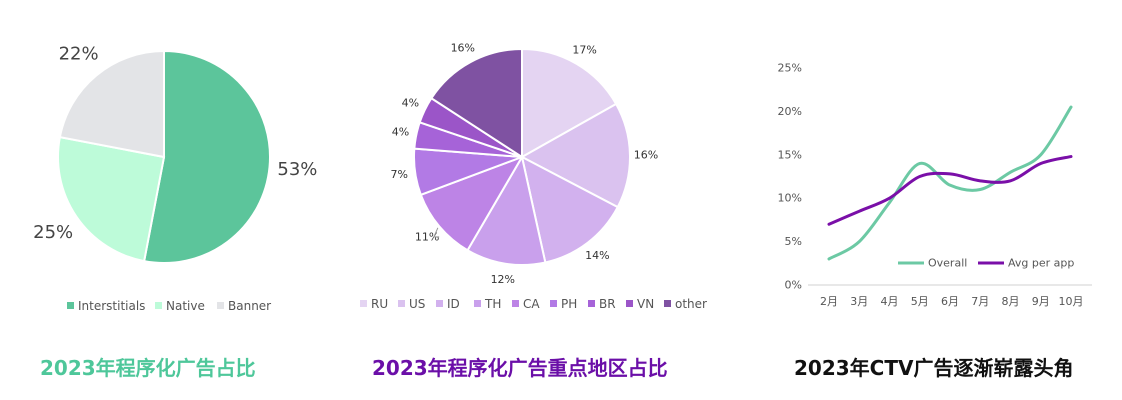 The width and height of the screenshot is (1122, 400). I want to click on data-label-vn: 4%, so click(410, 102).